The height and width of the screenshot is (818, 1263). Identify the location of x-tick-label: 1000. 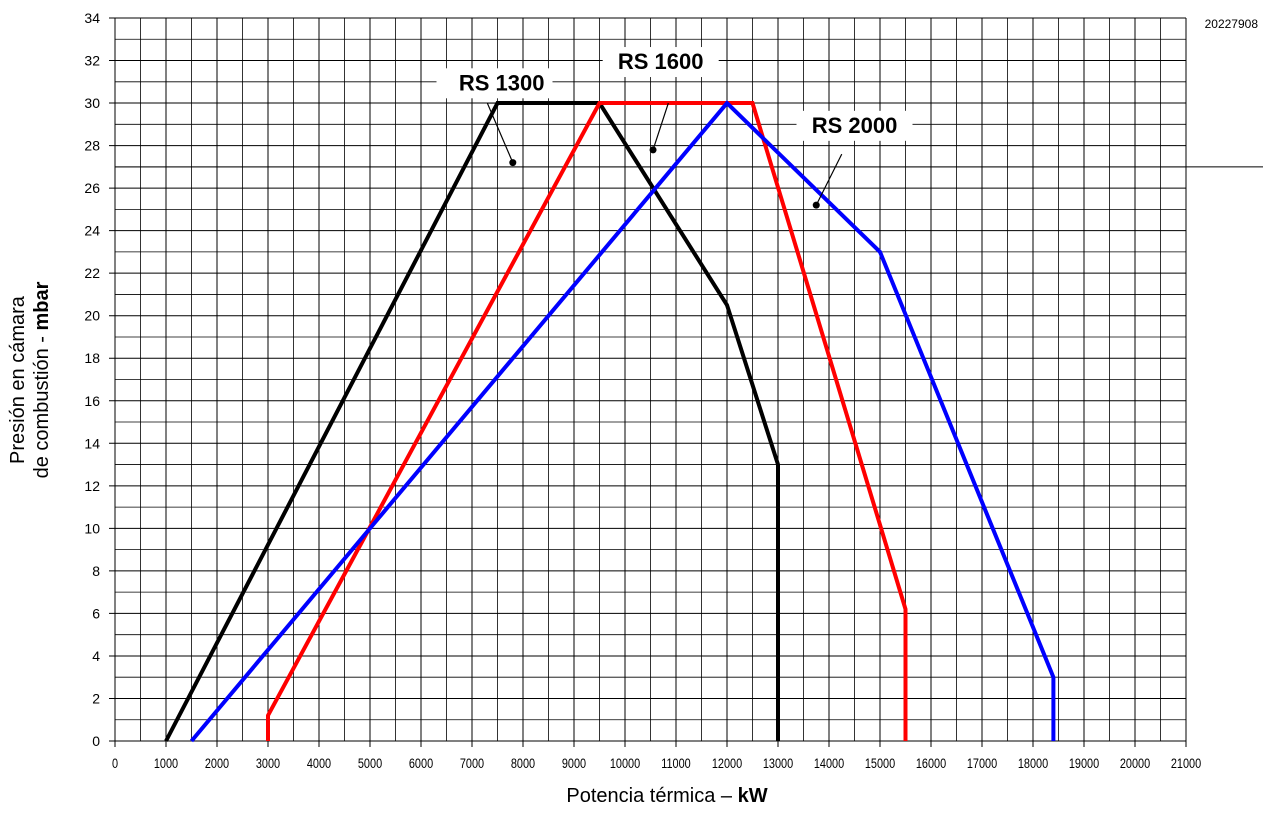
(166, 764).